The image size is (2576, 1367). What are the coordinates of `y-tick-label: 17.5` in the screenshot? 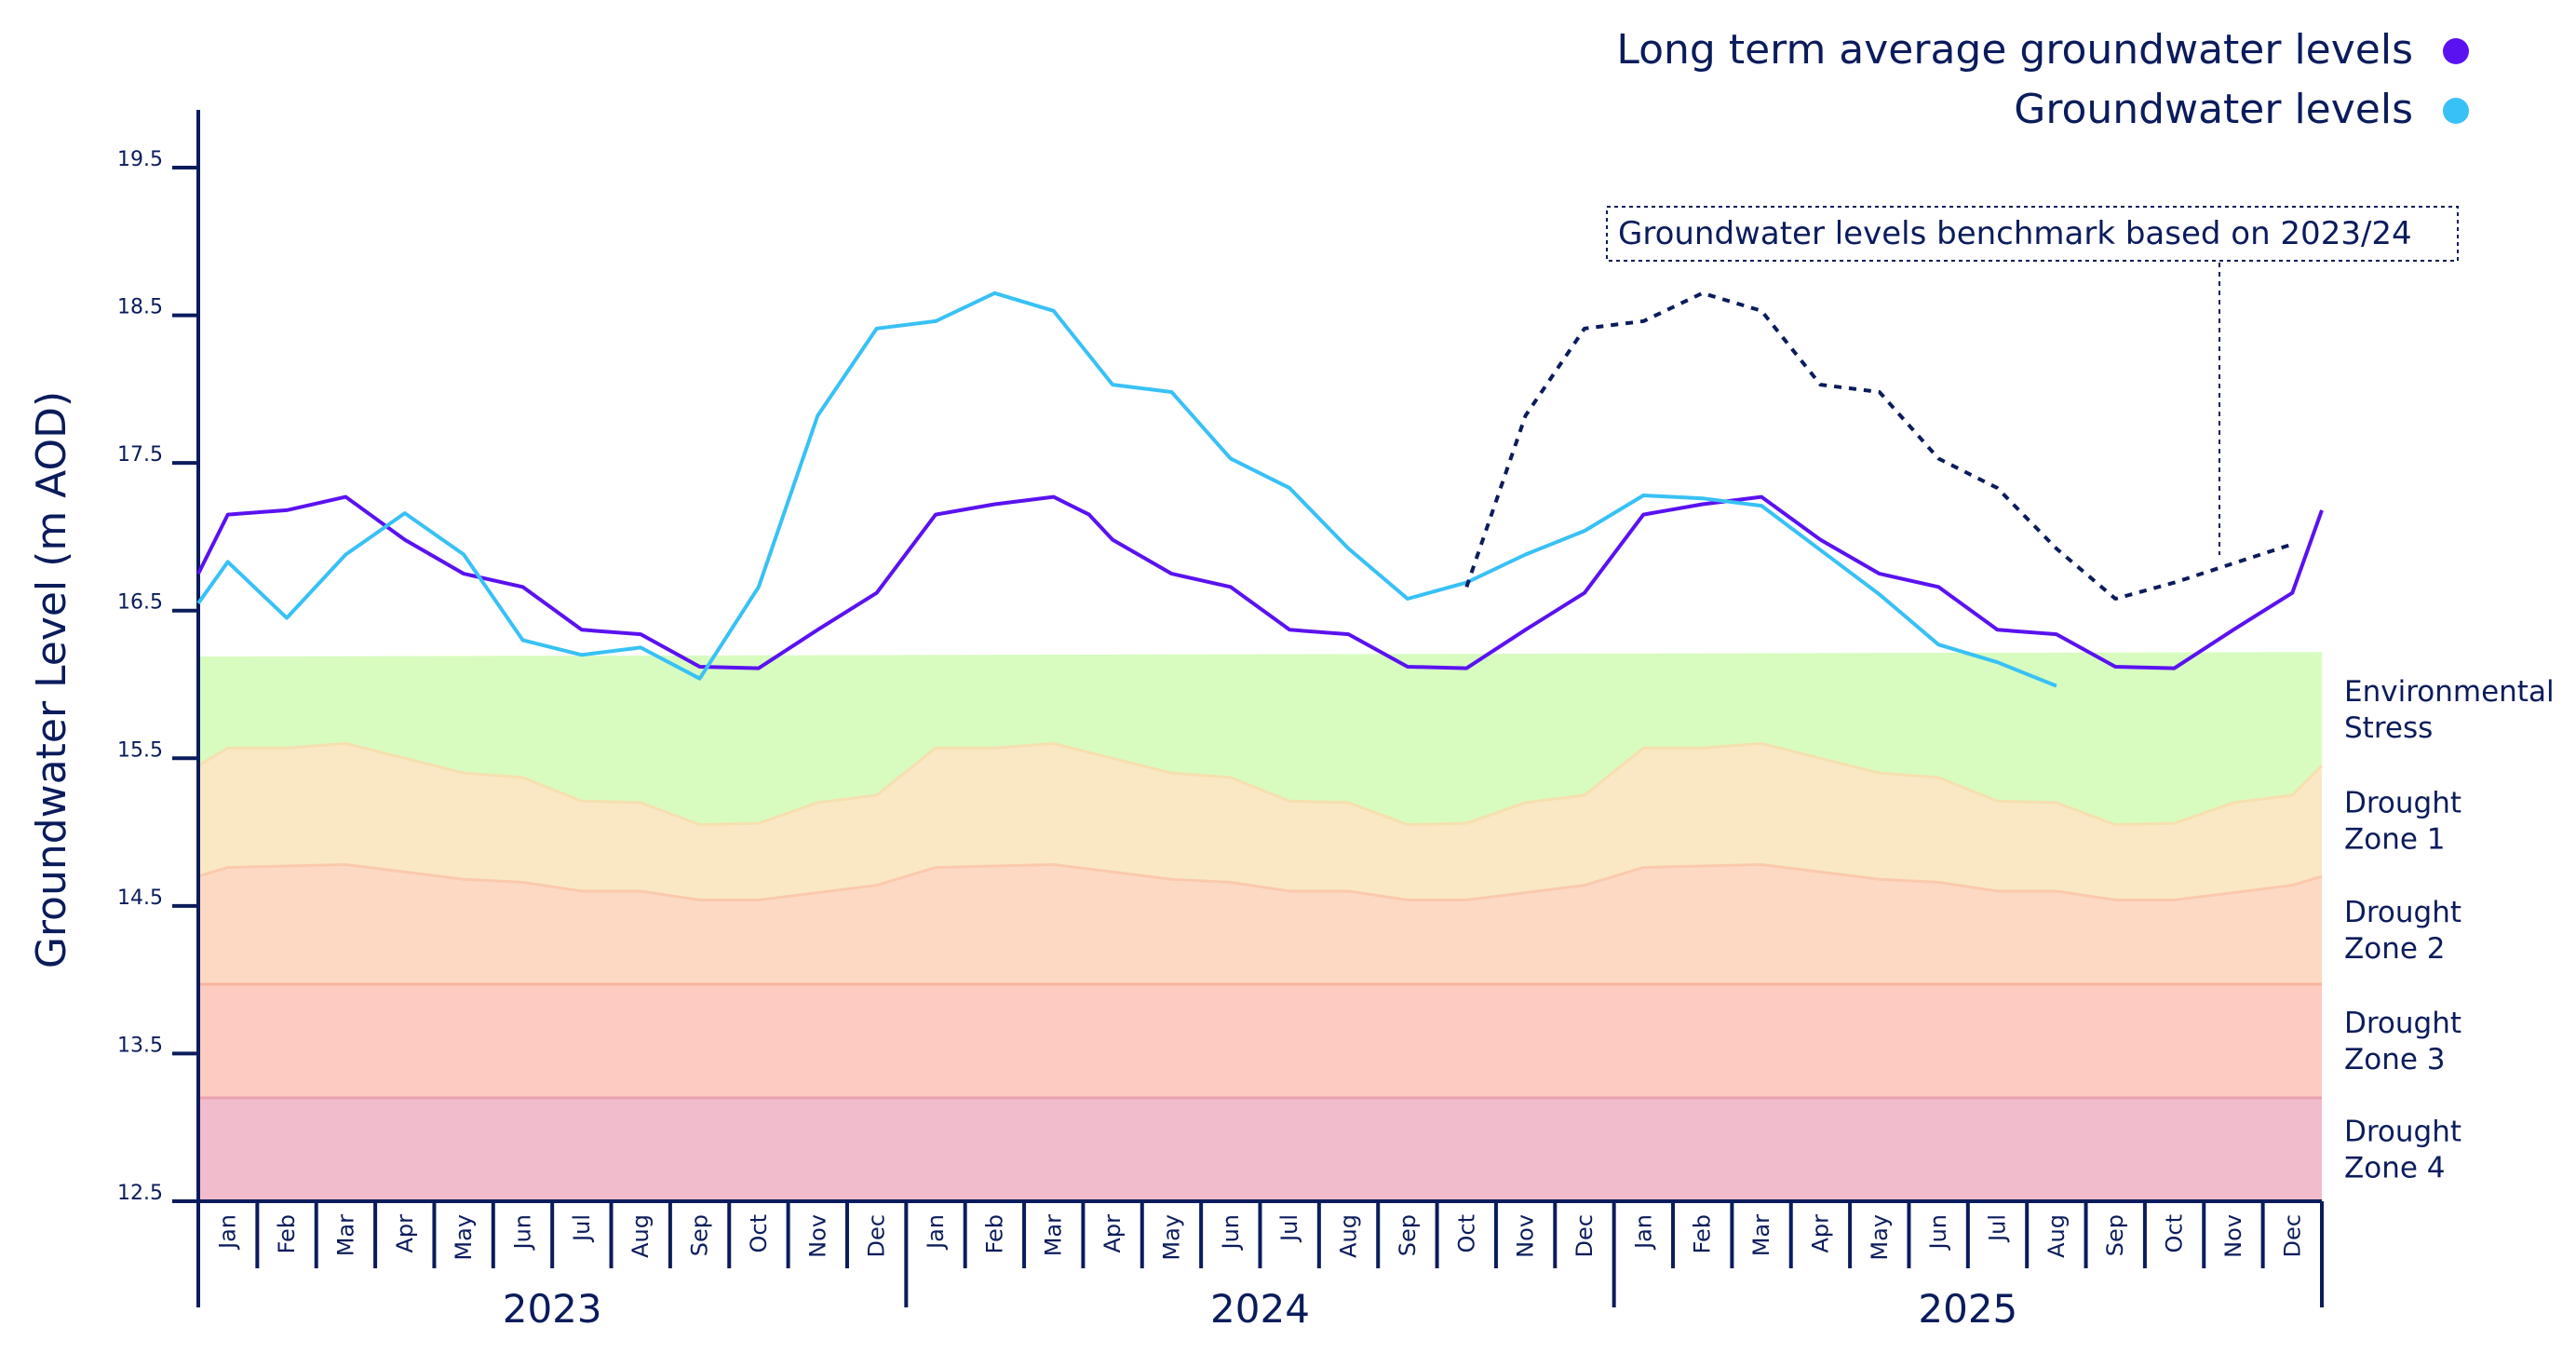 It's located at (140, 455).